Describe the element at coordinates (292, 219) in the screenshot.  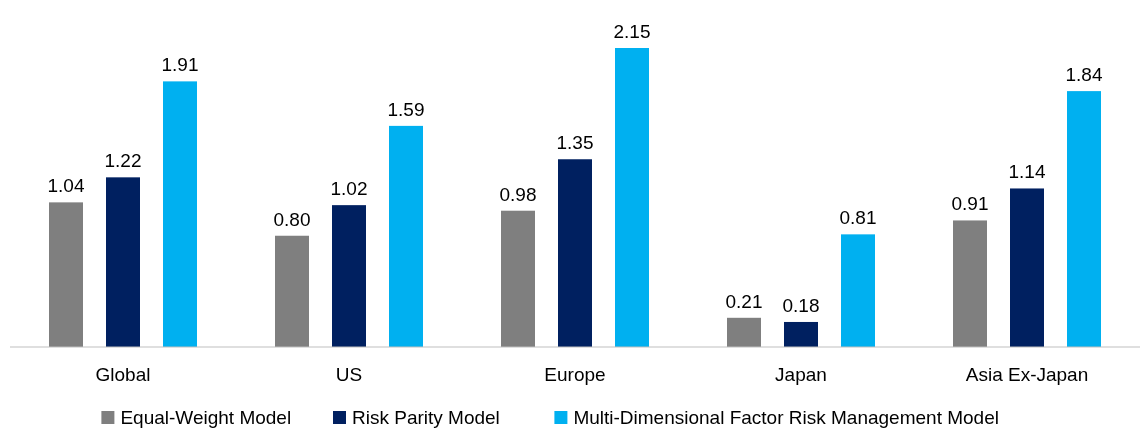
I see `data-label: 0.80` at that location.